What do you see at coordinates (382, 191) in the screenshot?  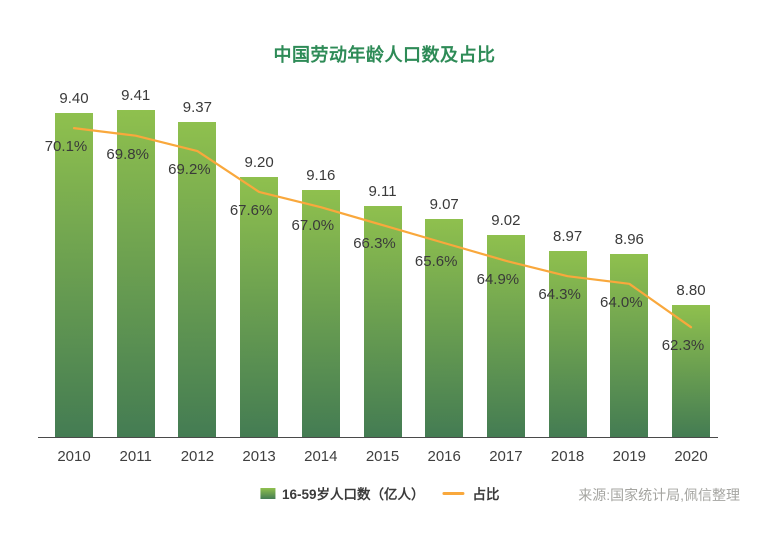 I see `bar-value-label: 9.11` at bounding box center [382, 191].